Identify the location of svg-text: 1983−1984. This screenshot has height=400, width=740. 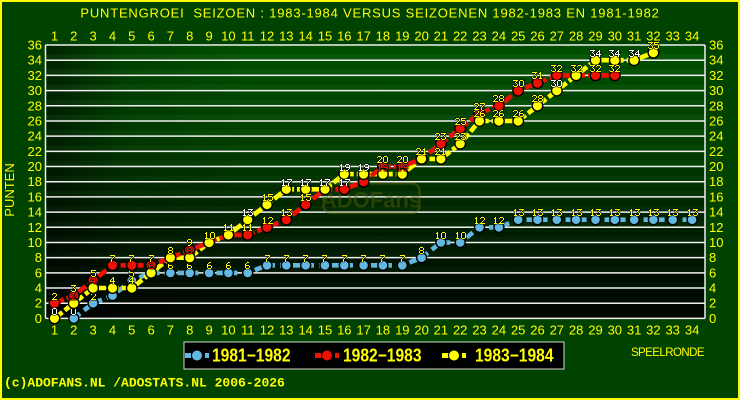
(514, 356).